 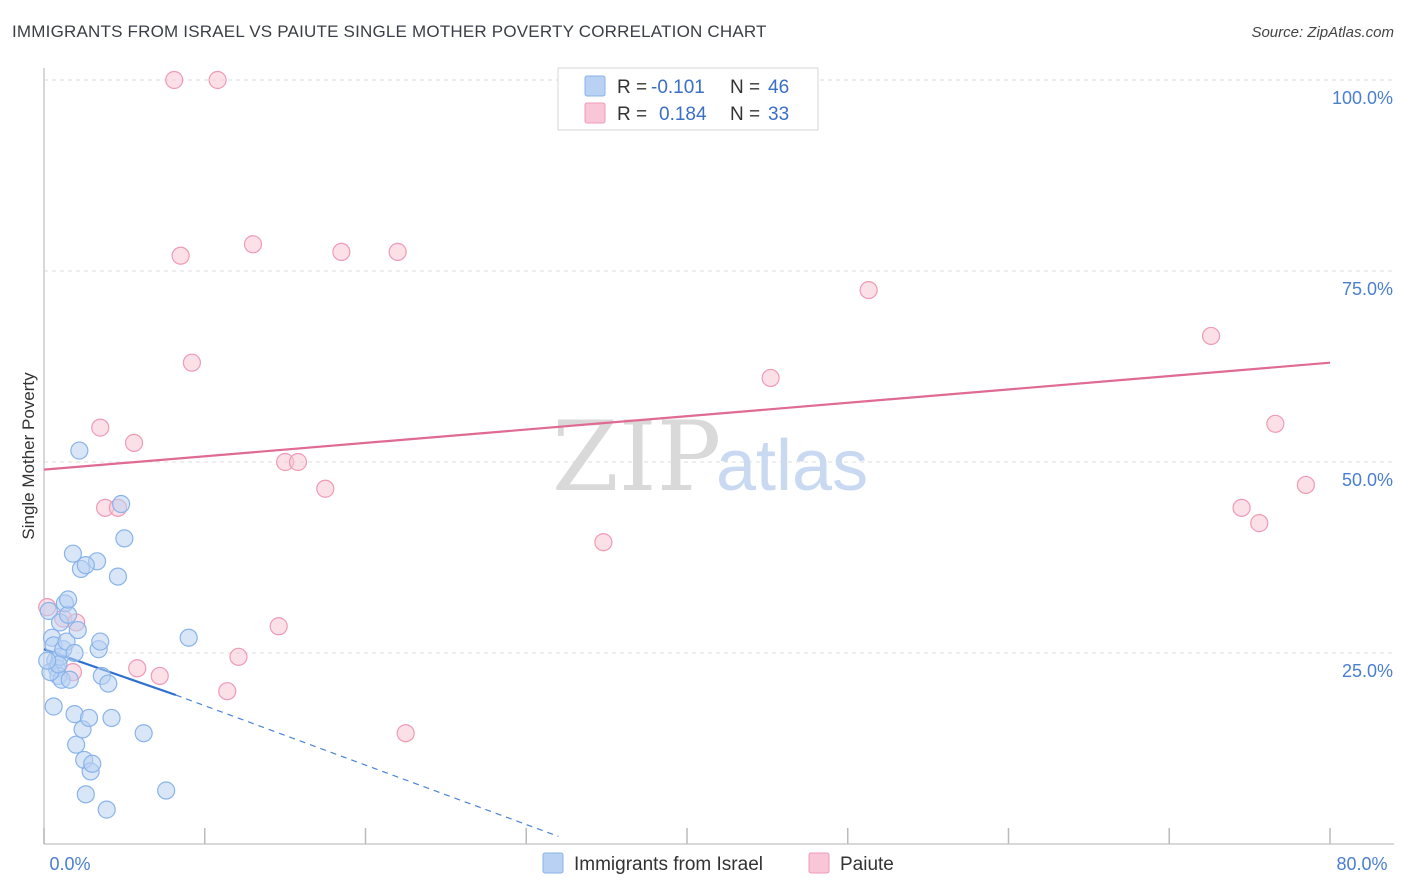 What do you see at coordinates (687, 836) in the screenshot?
I see `x-axis-ticks` at bounding box center [687, 836].